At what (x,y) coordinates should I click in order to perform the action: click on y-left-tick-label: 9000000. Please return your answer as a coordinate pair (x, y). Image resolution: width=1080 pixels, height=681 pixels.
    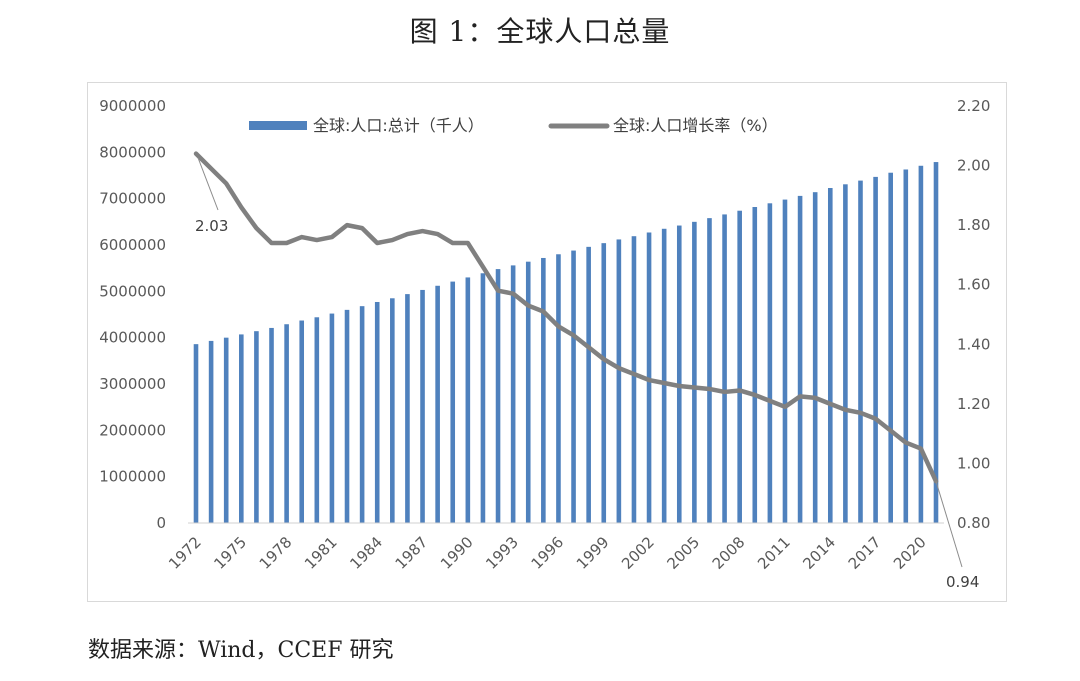
    Looking at the image, I should click on (132, 106).